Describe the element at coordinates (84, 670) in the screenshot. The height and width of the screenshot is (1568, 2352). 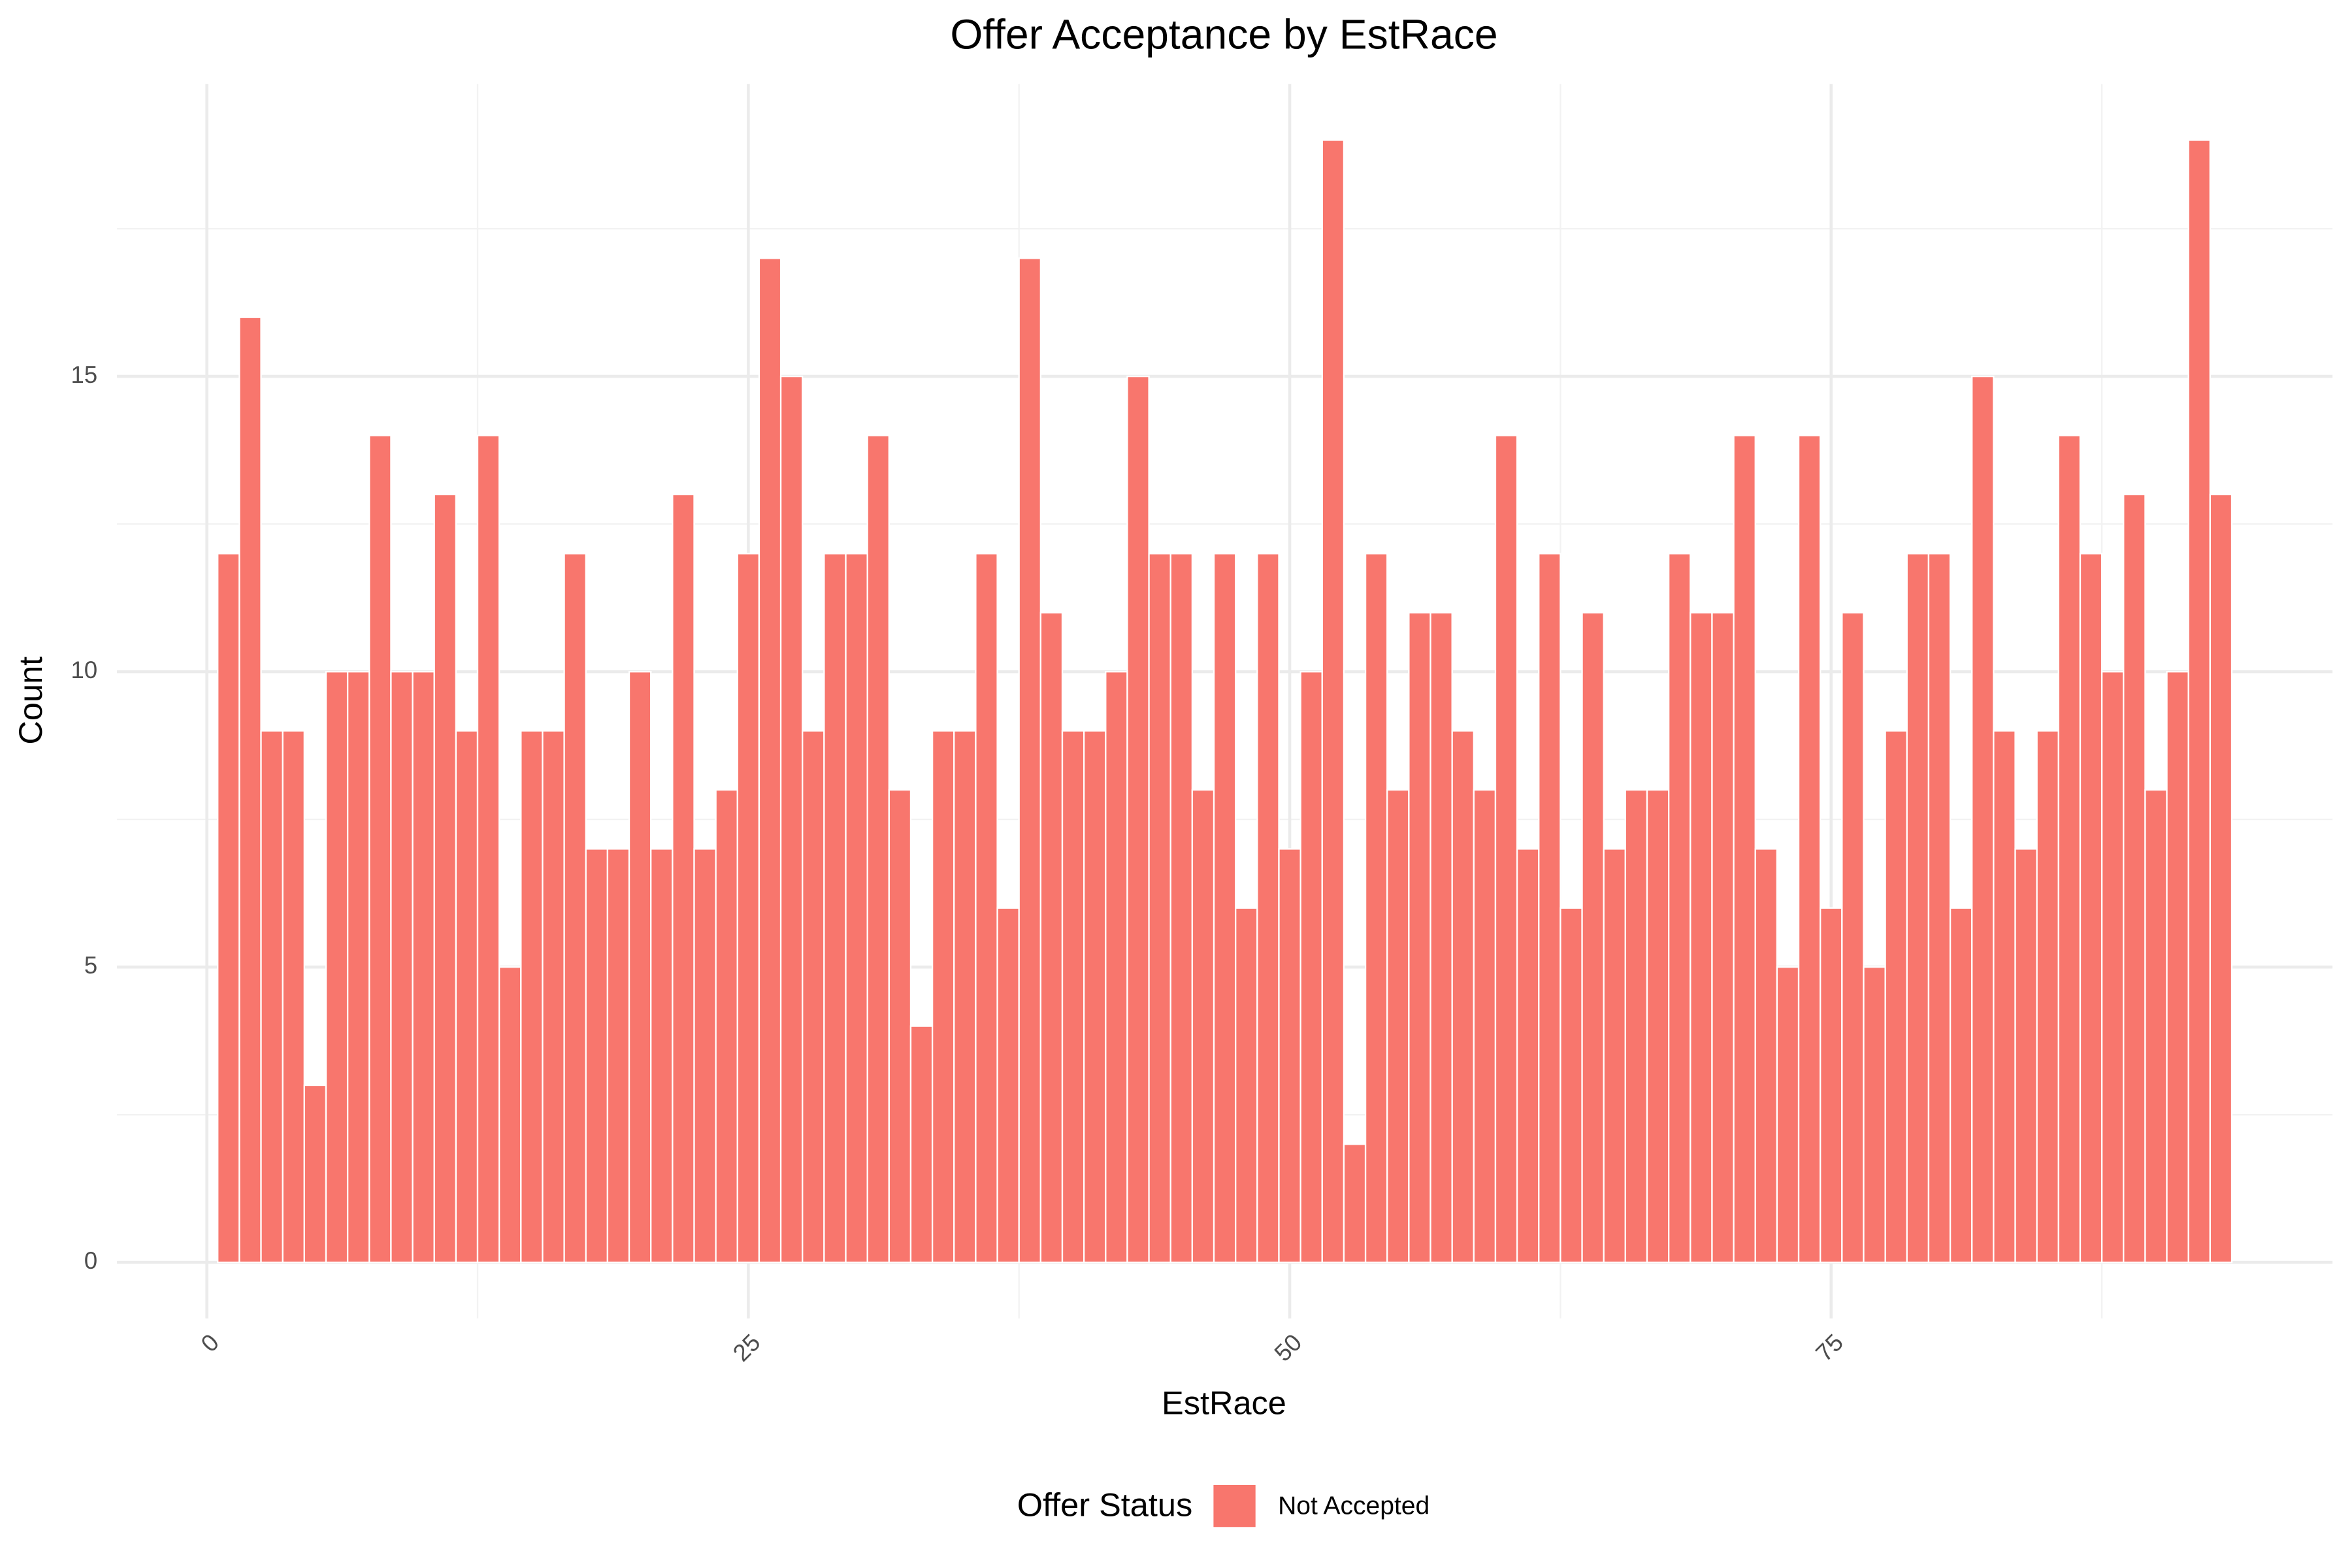
I see `y-tick-label: 10` at that location.